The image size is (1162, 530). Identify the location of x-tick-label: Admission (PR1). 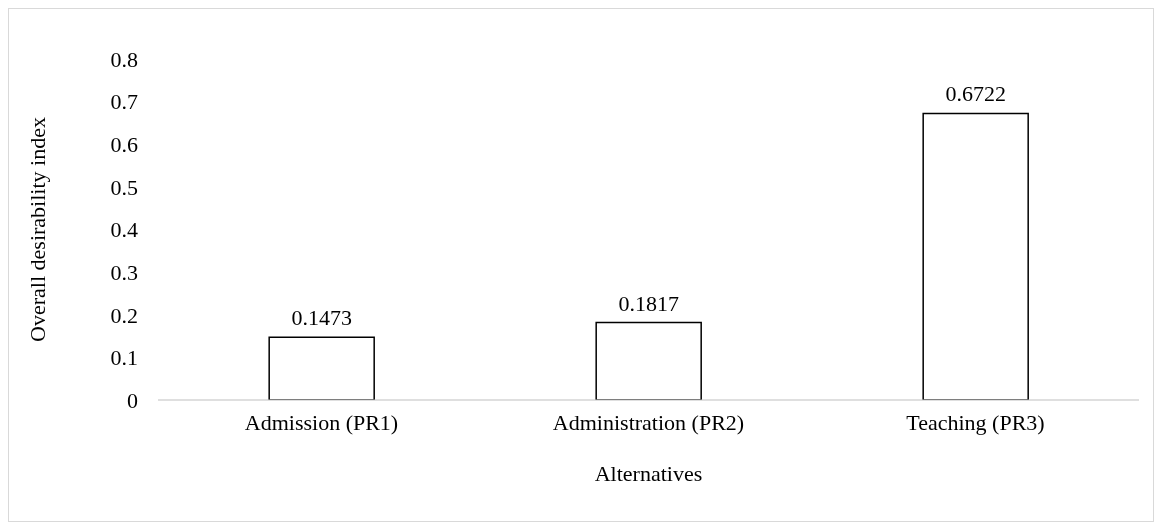
(321, 422).